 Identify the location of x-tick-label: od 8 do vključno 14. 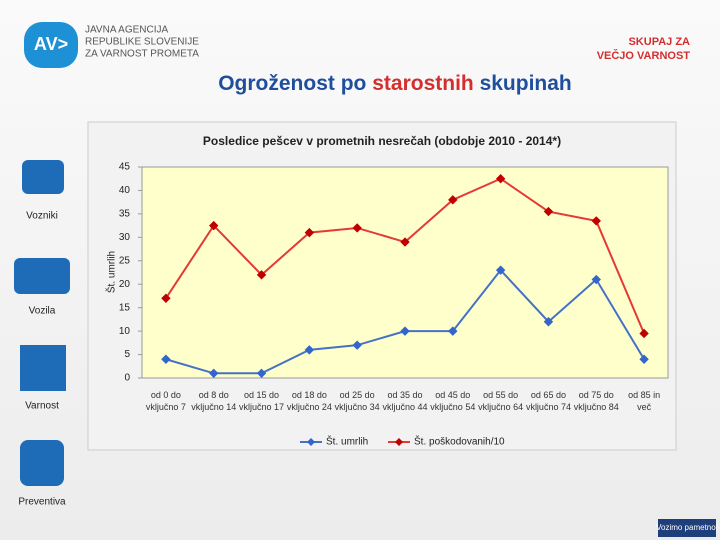
(214, 401).